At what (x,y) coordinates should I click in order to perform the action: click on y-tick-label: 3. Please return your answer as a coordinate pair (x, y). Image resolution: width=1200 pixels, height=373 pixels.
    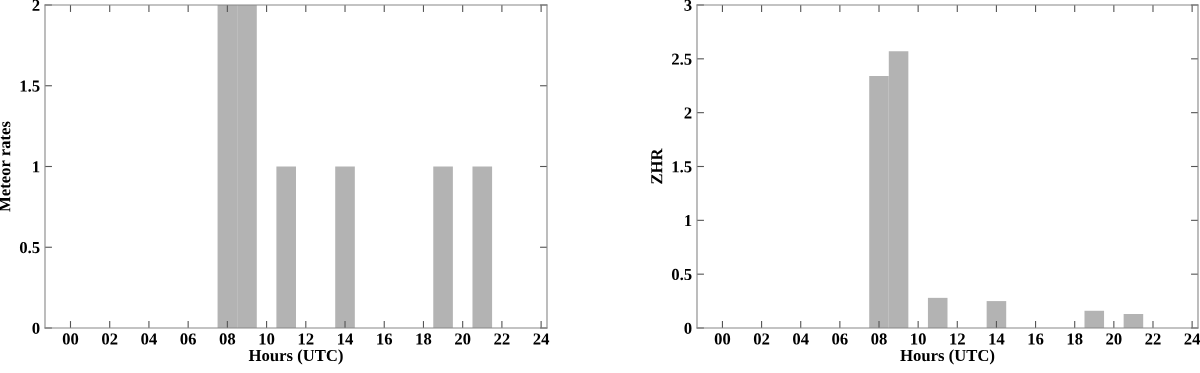
    Looking at the image, I should click on (688, 5).